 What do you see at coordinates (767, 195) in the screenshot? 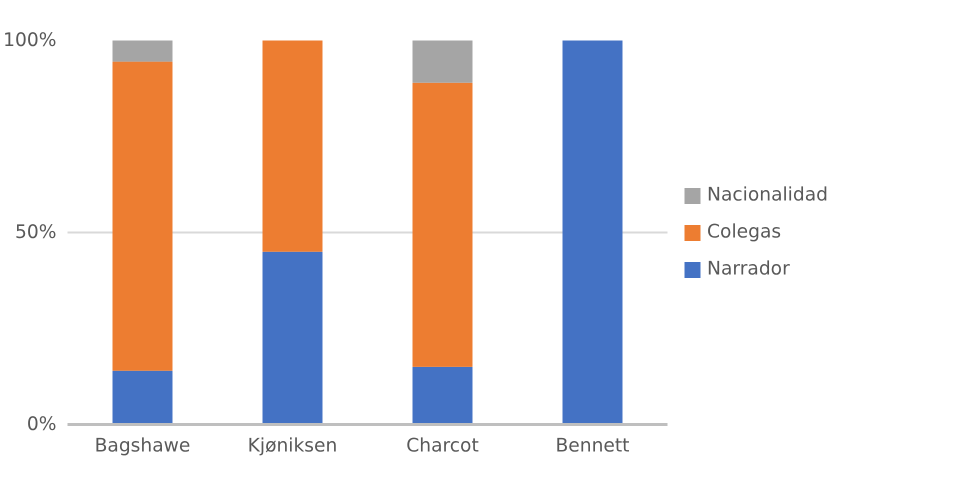
I see `legend-label: Nacionalidad` at bounding box center [767, 195].